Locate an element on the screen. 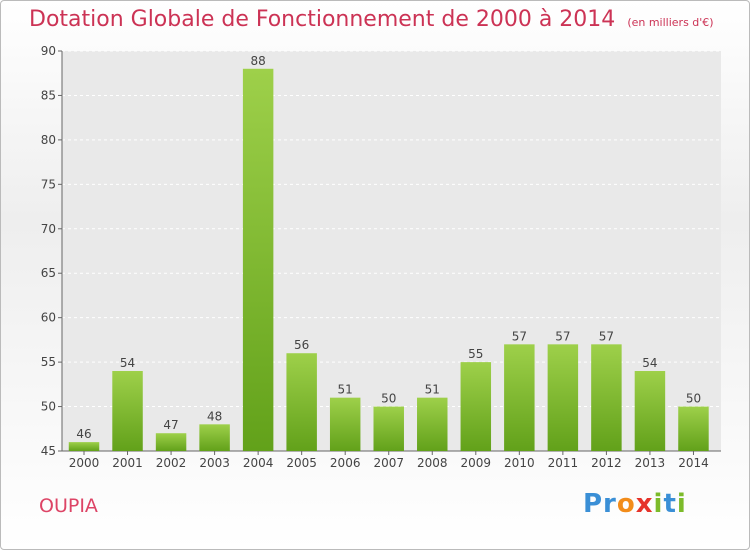  bar-value-label: 55 is located at coordinates (475, 354).